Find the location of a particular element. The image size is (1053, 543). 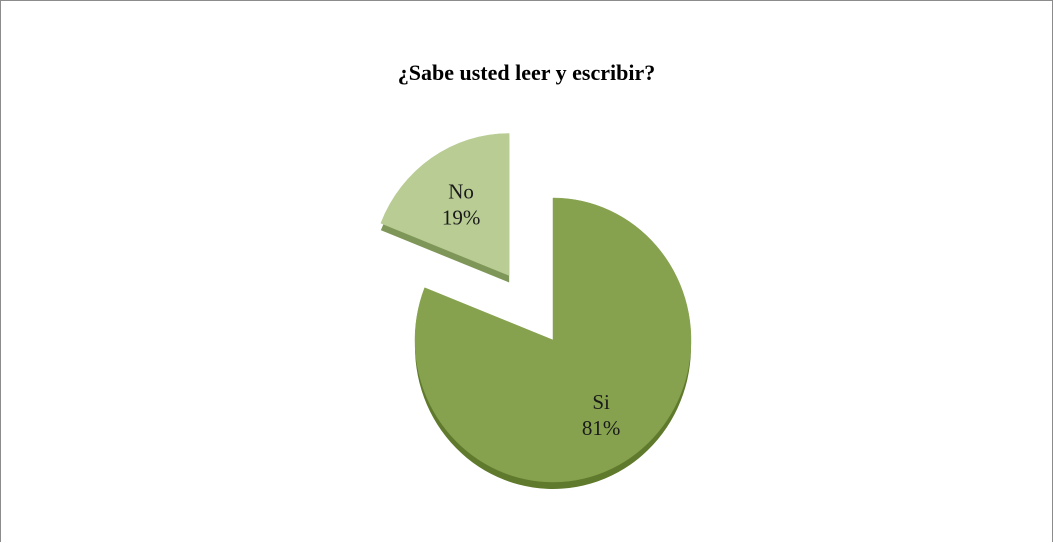

pie-label-no-percent: 19% is located at coordinates (461, 218).